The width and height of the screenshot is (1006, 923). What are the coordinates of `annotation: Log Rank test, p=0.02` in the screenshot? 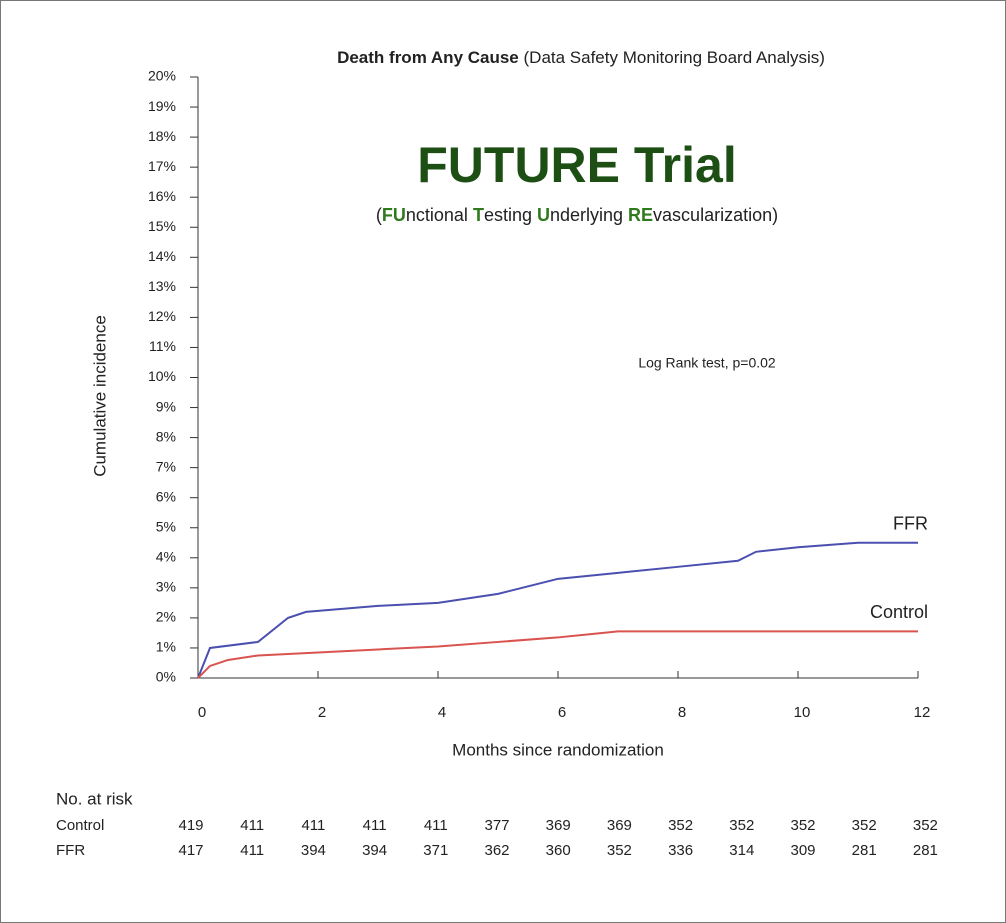 It's located at (707, 363).